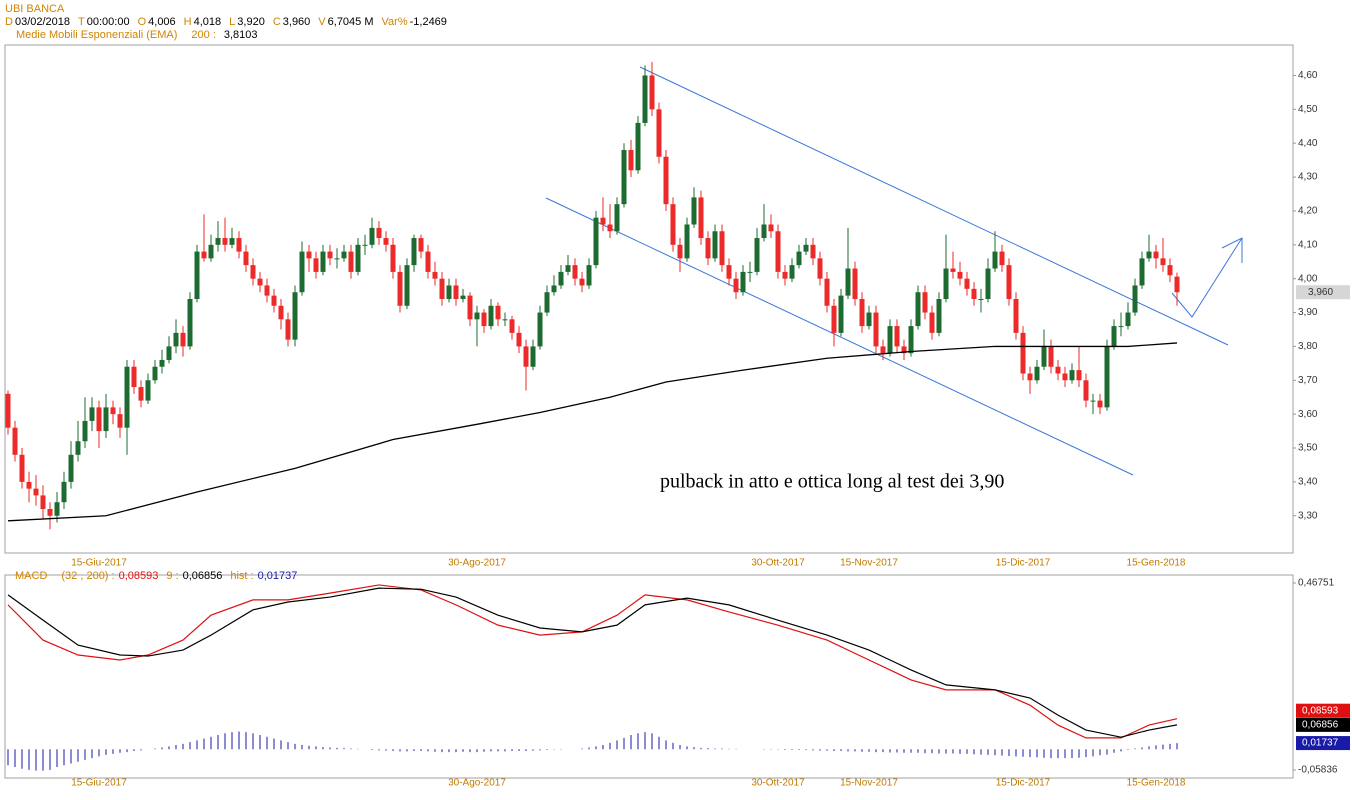  What do you see at coordinates (1308, 448) in the screenshot?
I see `y-tick-label: 3,50` at bounding box center [1308, 448].